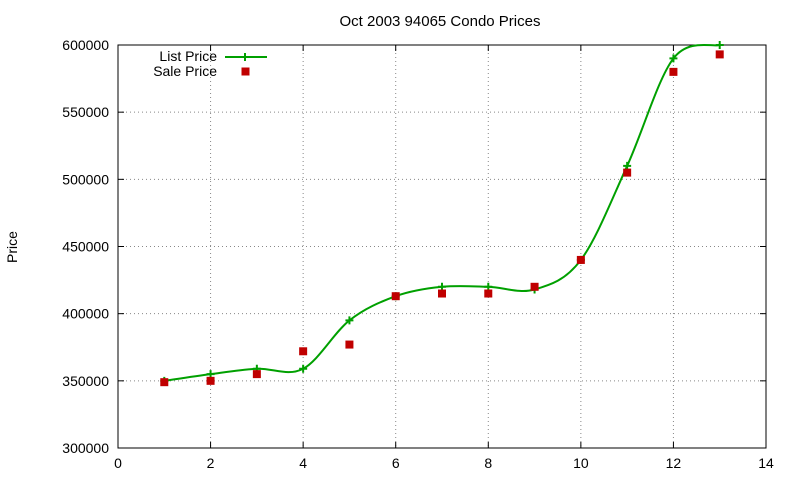 This screenshot has height=480, width=800. What do you see at coordinates (12, 247) in the screenshot?
I see `y-axis-label: Price` at bounding box center [12, 247].